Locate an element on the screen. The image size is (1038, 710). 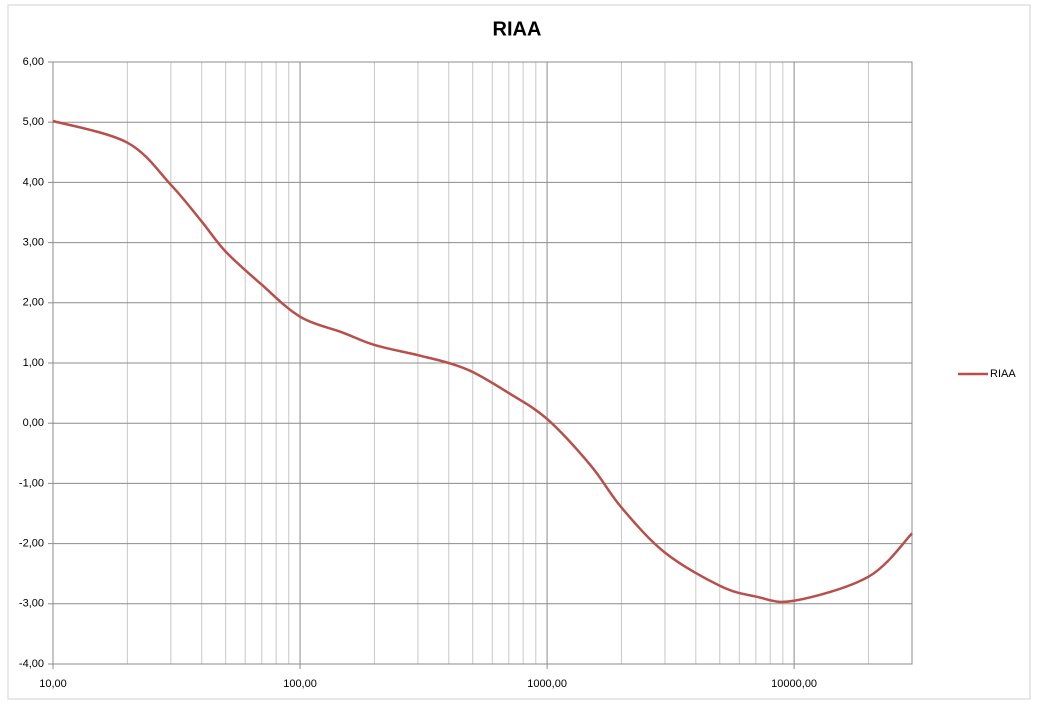
y-tick-label: 2,00 is located at coordinates (33, 303).